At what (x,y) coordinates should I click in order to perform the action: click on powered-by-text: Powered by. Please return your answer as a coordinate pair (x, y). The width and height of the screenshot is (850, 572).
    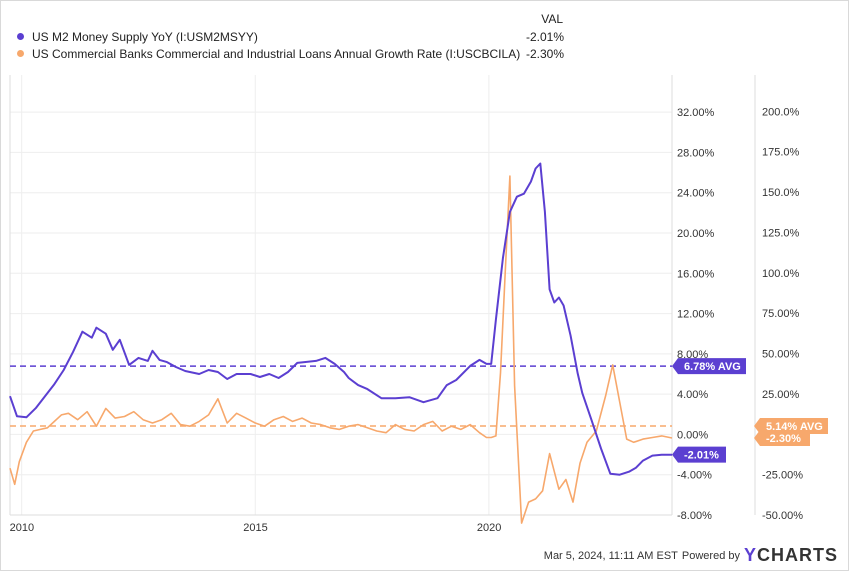
    Looking at the image, I should click on (710, 555).